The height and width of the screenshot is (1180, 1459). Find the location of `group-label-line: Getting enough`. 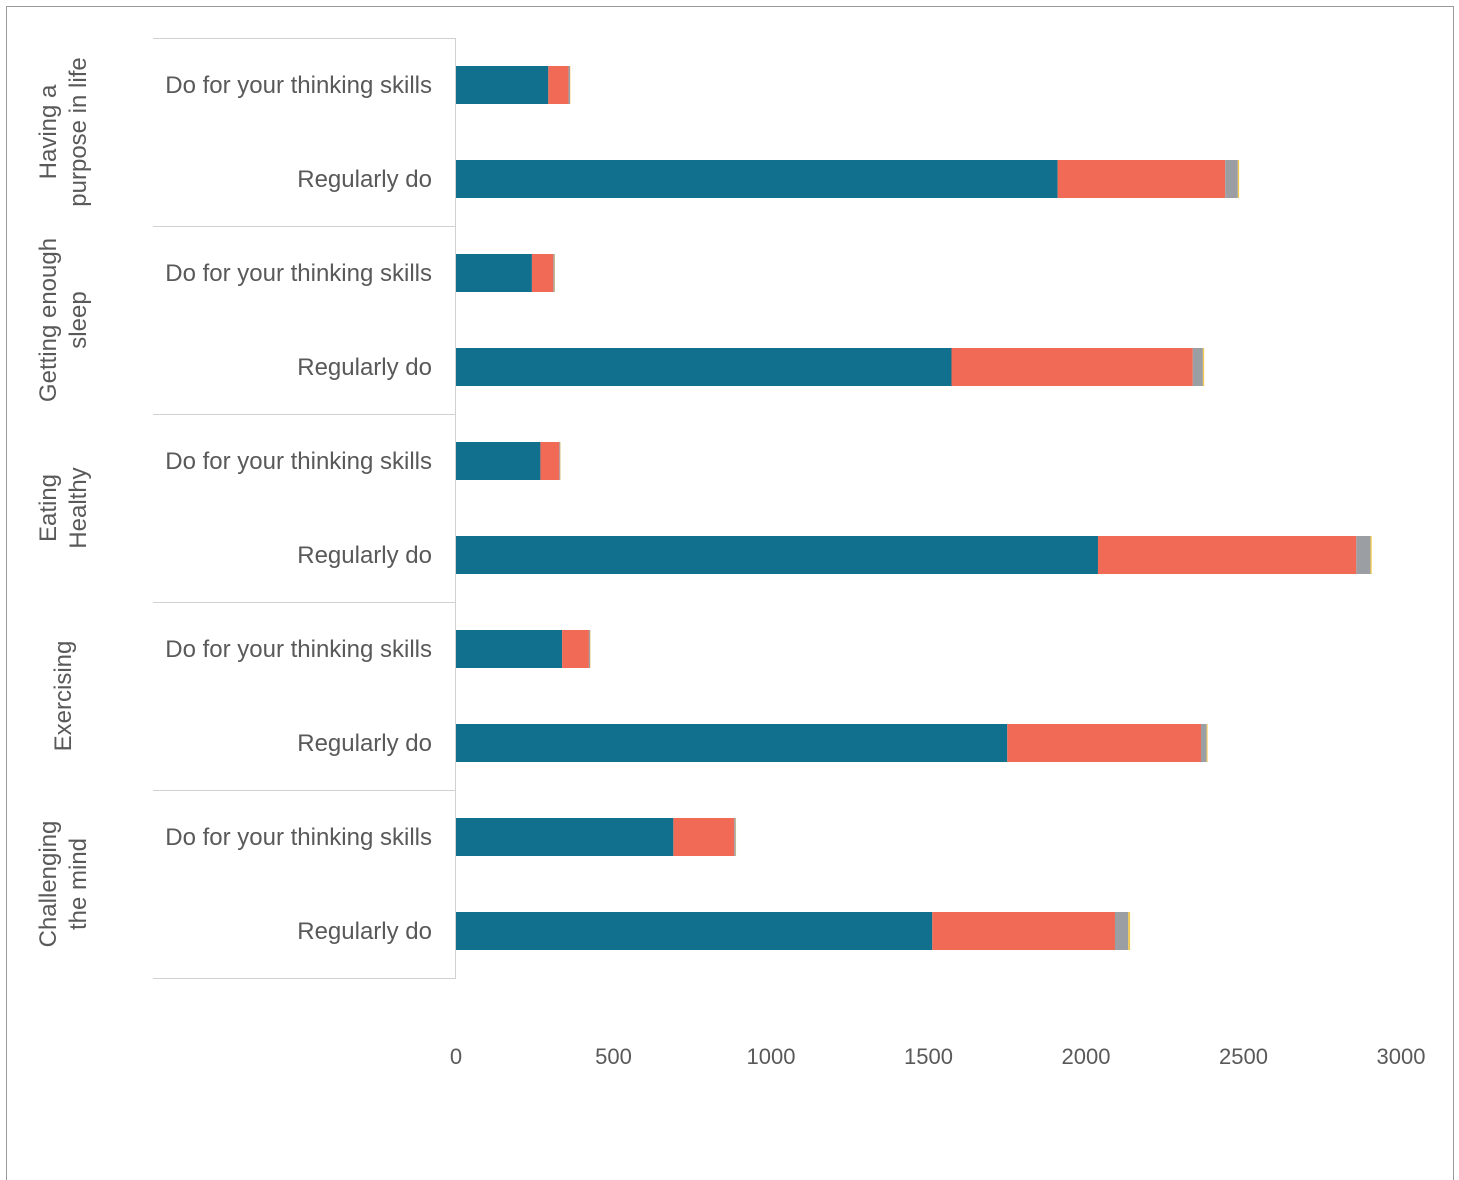

group-label-line: Getting enough is located at coordinates (48, 320).